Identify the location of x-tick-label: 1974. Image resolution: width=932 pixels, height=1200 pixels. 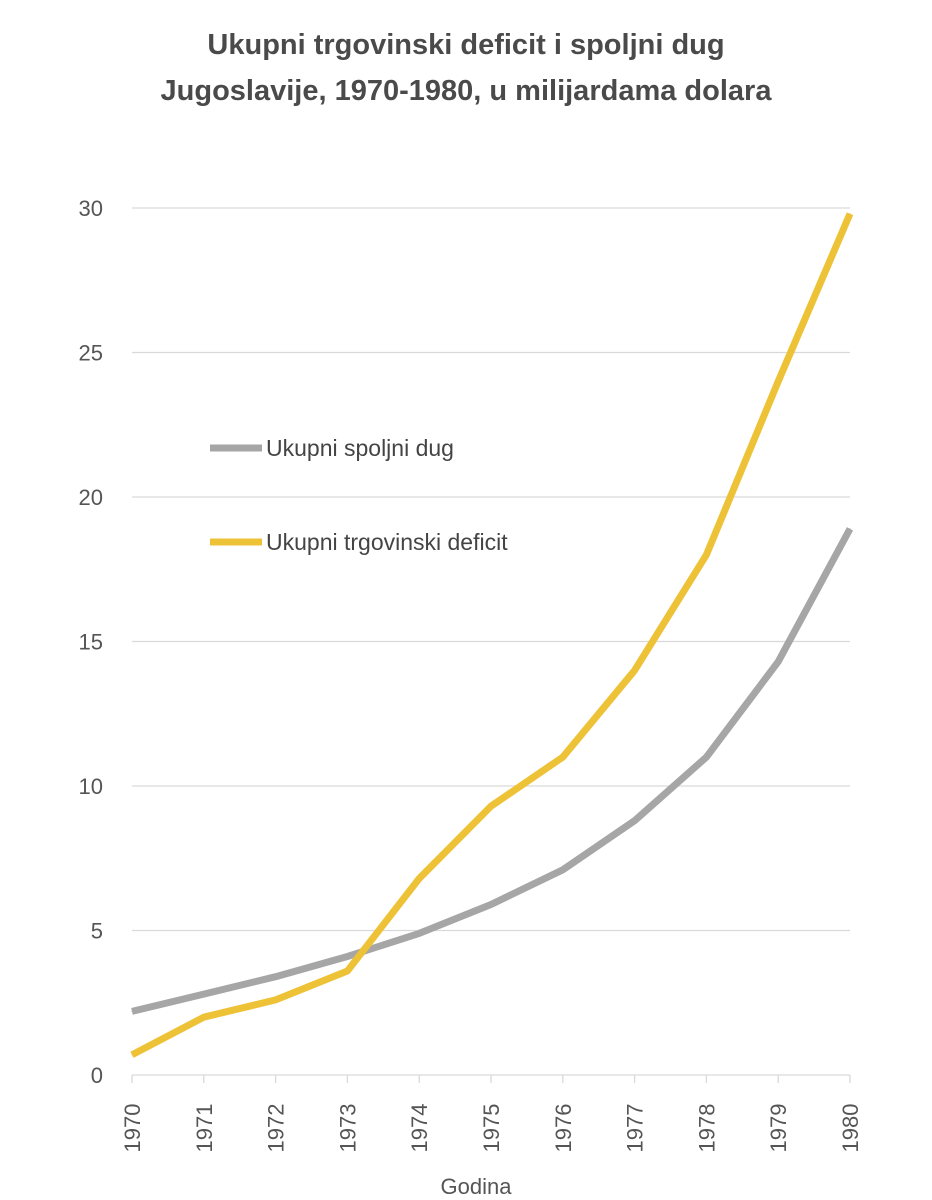
(419, 1128).